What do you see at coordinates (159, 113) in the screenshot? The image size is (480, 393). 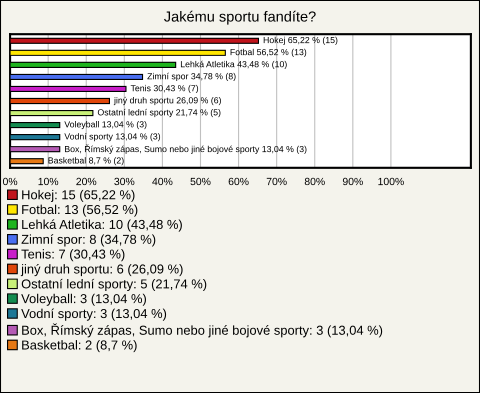 I see `data-label: Ostatní lední sporty 21,74 % (5)` at bounding box center [159, 113].